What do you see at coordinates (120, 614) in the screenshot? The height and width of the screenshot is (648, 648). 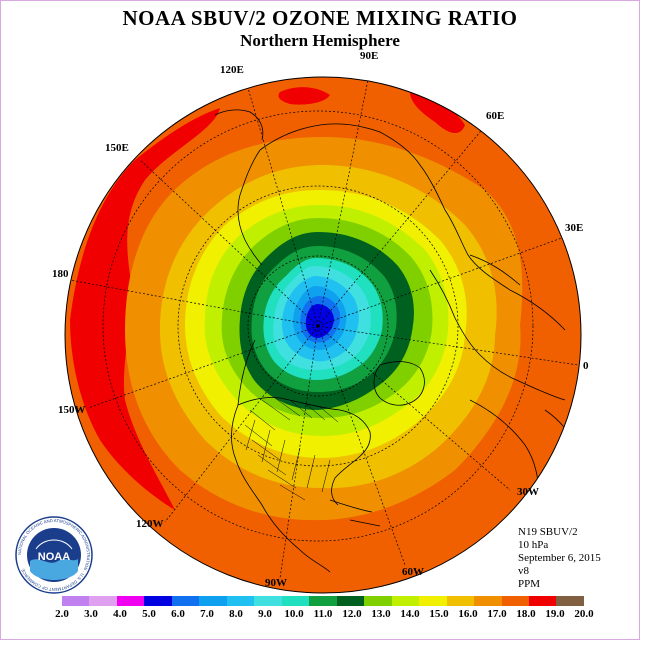 I see `colorbar-tick-label: 4.0` at bounding box center [120, 614].